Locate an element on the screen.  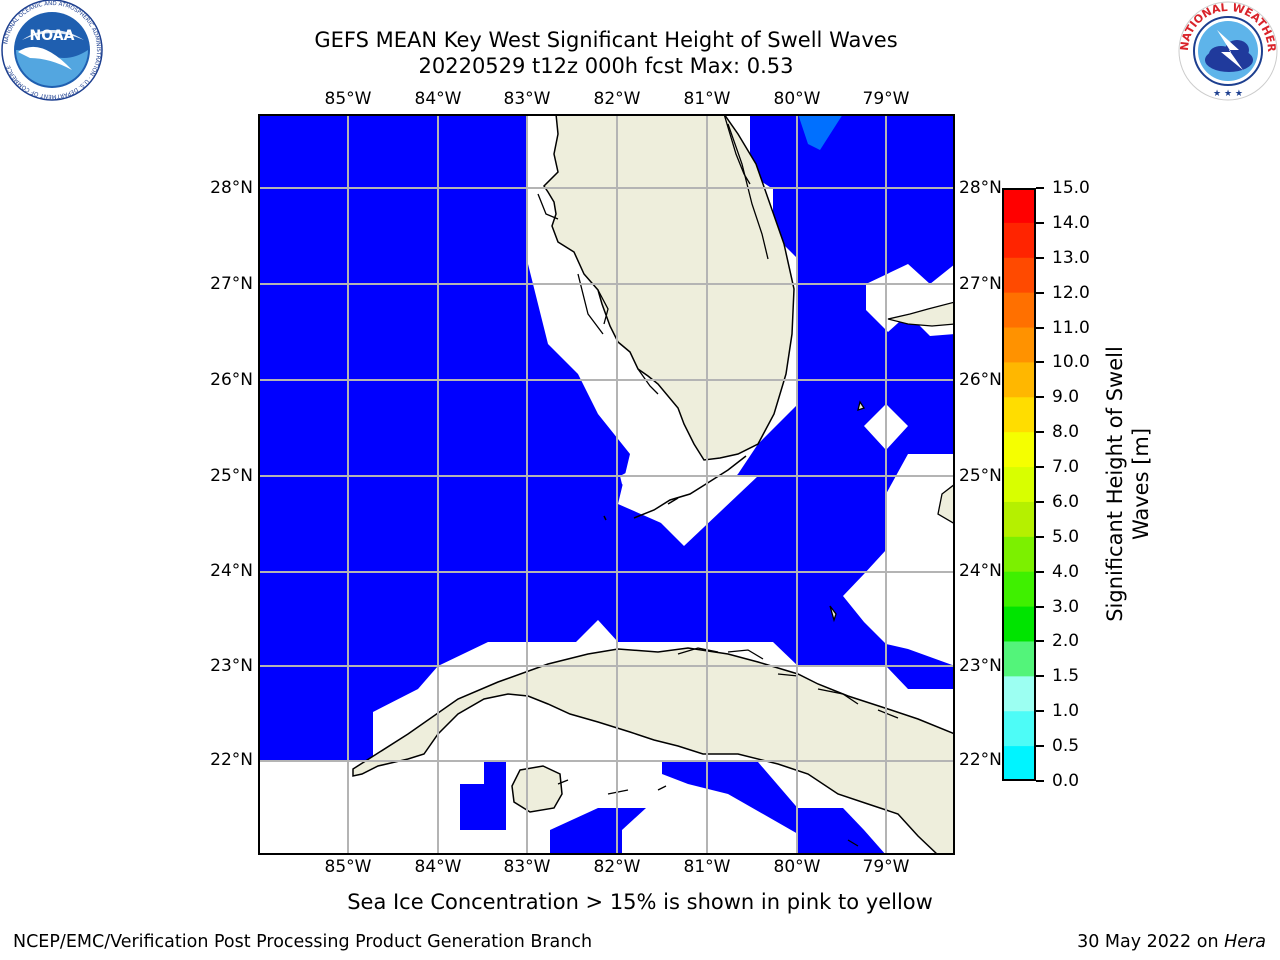
florida-land is located at coordinates (669, 287).